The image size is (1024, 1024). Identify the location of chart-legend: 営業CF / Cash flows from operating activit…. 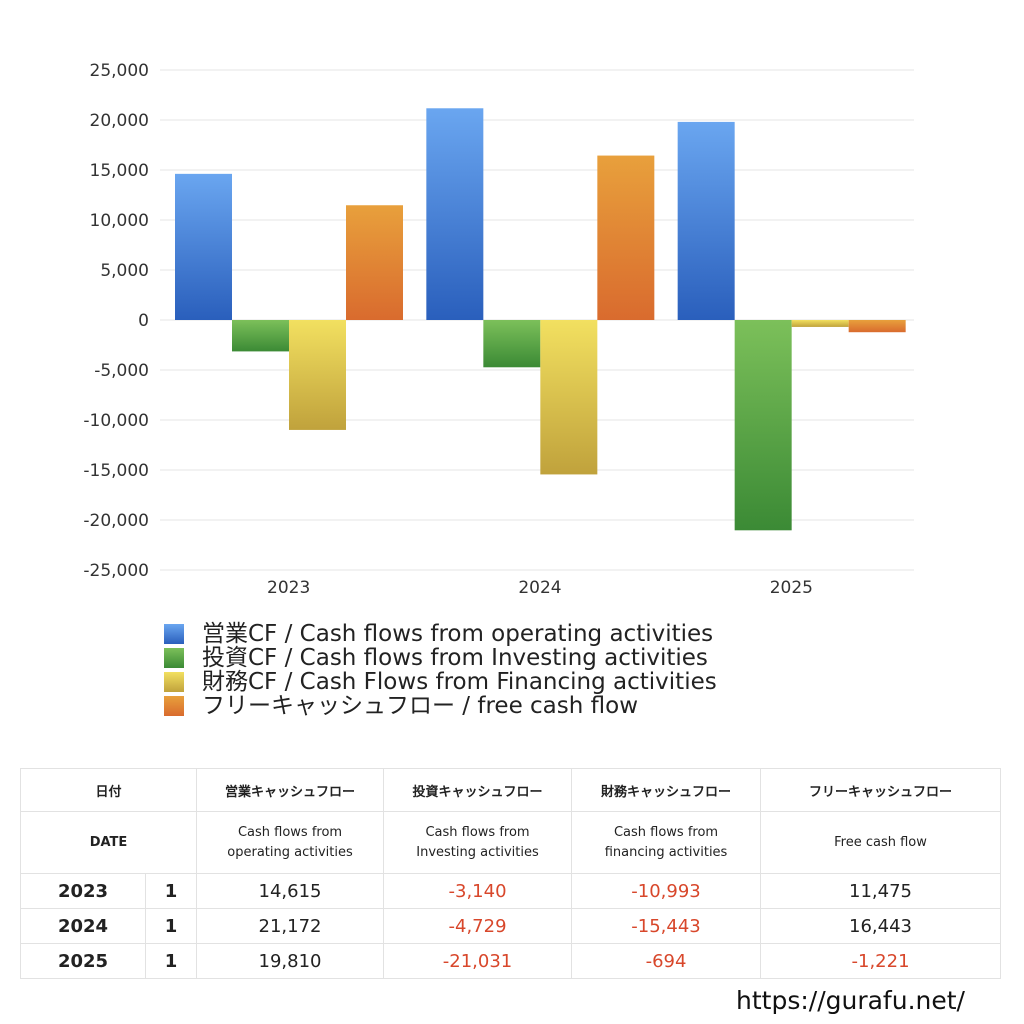
(440, 670).